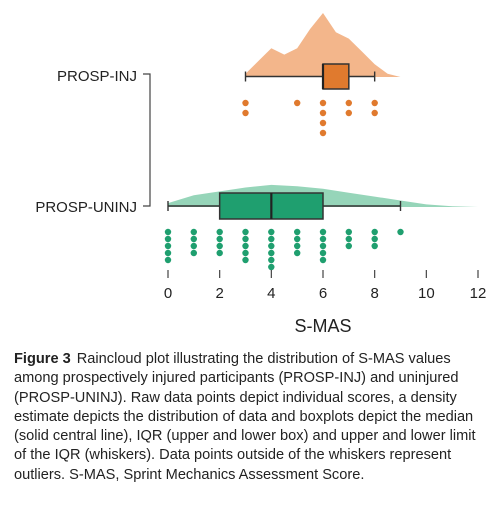 This screenshot has height=505, width=503. Describe the element at coordinates (374, 293) in the screenshot. I see `x-tick-label-8: 8` at that location.